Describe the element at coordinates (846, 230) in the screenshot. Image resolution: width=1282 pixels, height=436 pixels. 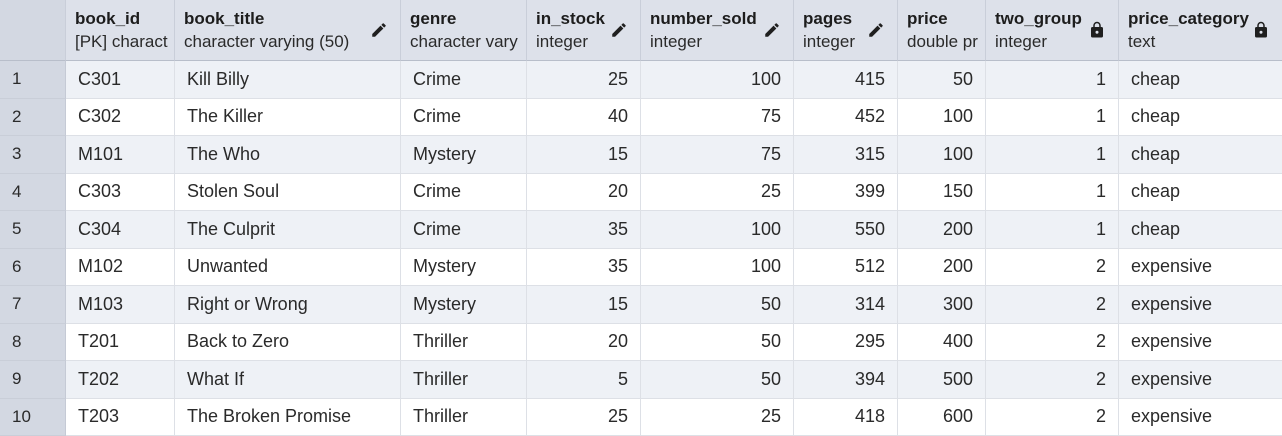
I see `cell-pages: 550` at that location.